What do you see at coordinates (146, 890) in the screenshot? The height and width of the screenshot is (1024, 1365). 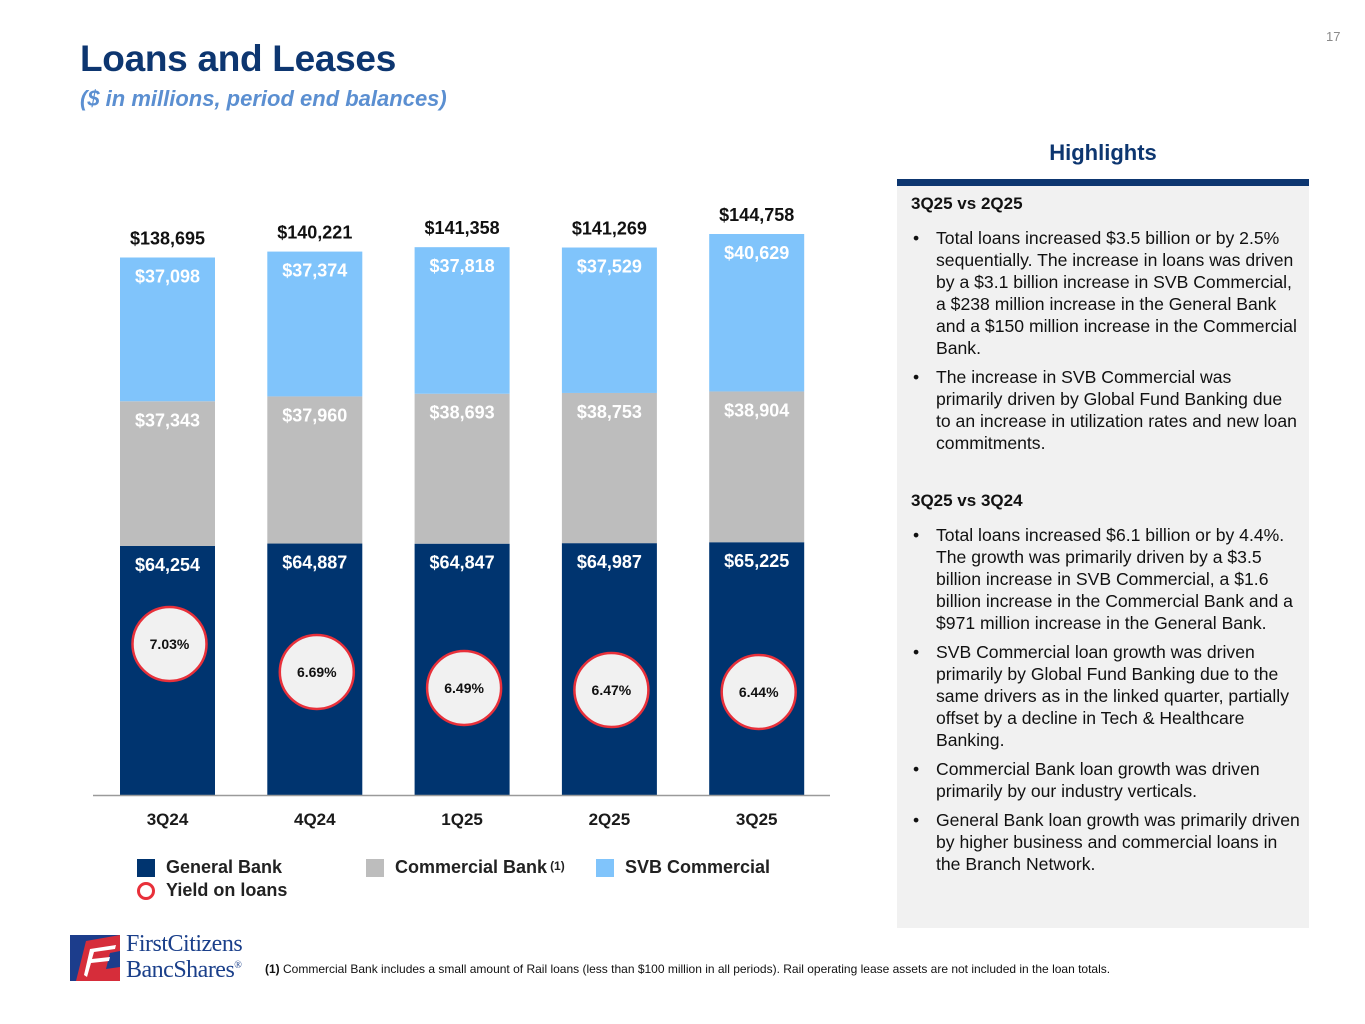 I see `yield-ring-icon` at bounding box center [146, 890].